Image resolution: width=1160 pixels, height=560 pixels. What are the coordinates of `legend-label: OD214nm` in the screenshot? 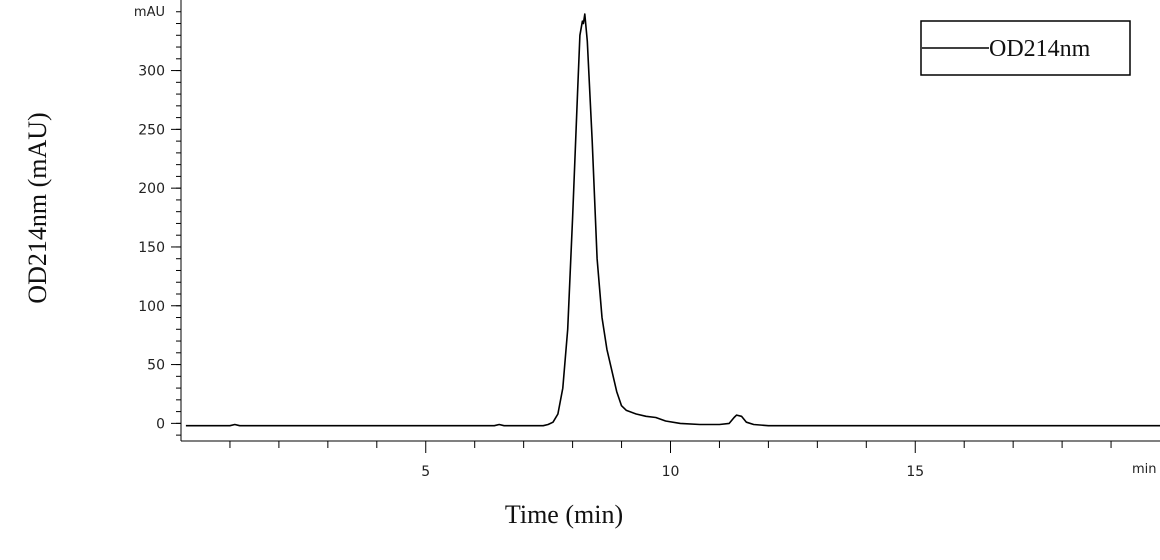 It's located at (1040, 49).